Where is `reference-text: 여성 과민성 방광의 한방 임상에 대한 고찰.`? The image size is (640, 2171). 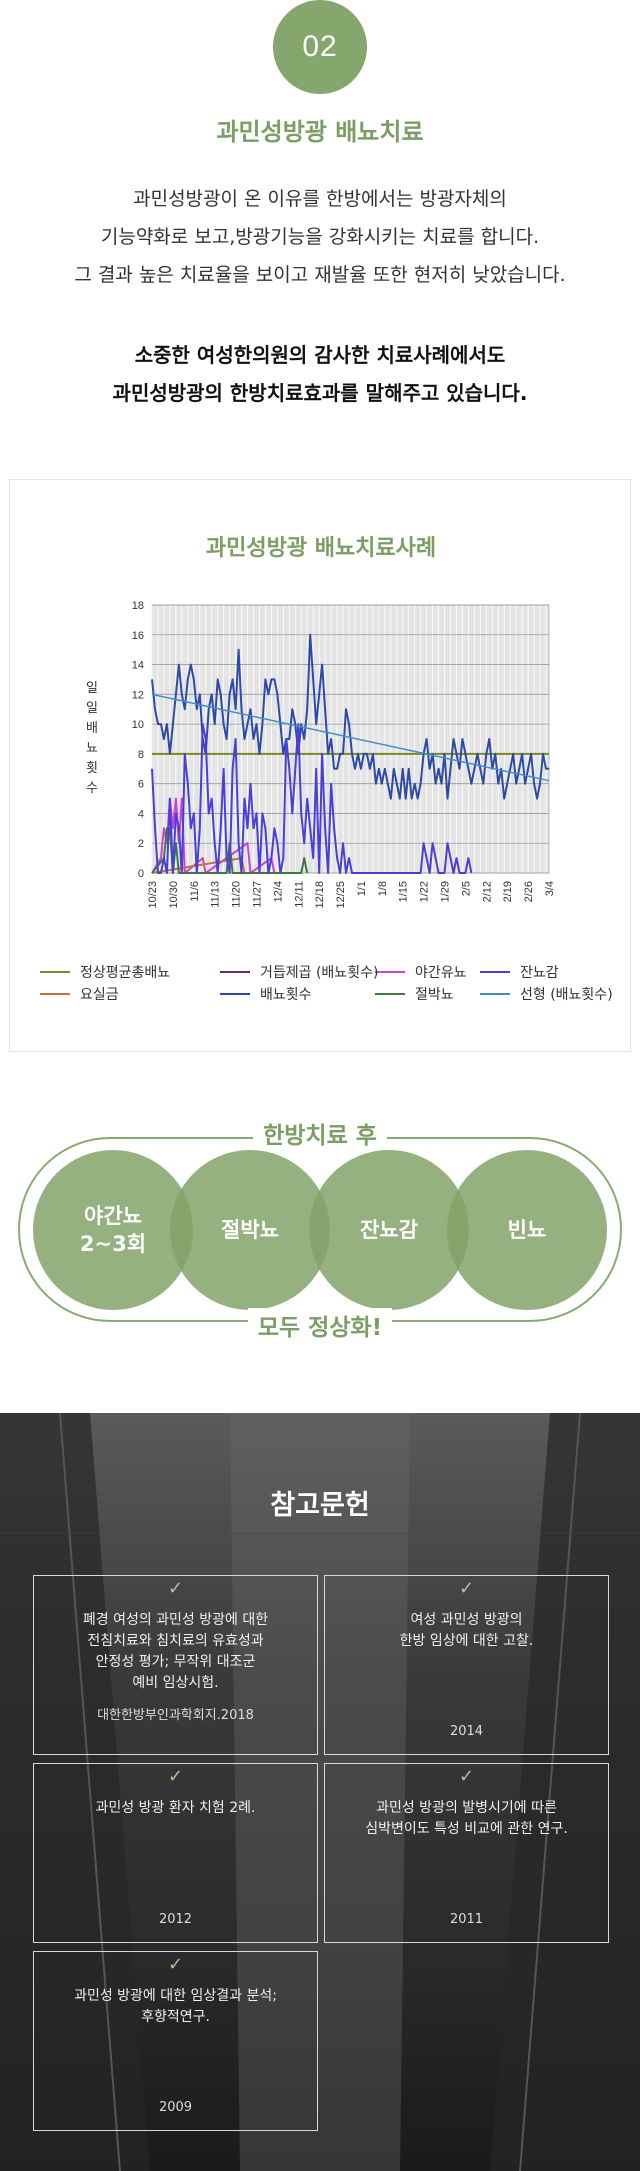 reference-text: 여성 과민성 방광의 한방 임상에 대한 고찰. is located at coordinates (466, 1631).